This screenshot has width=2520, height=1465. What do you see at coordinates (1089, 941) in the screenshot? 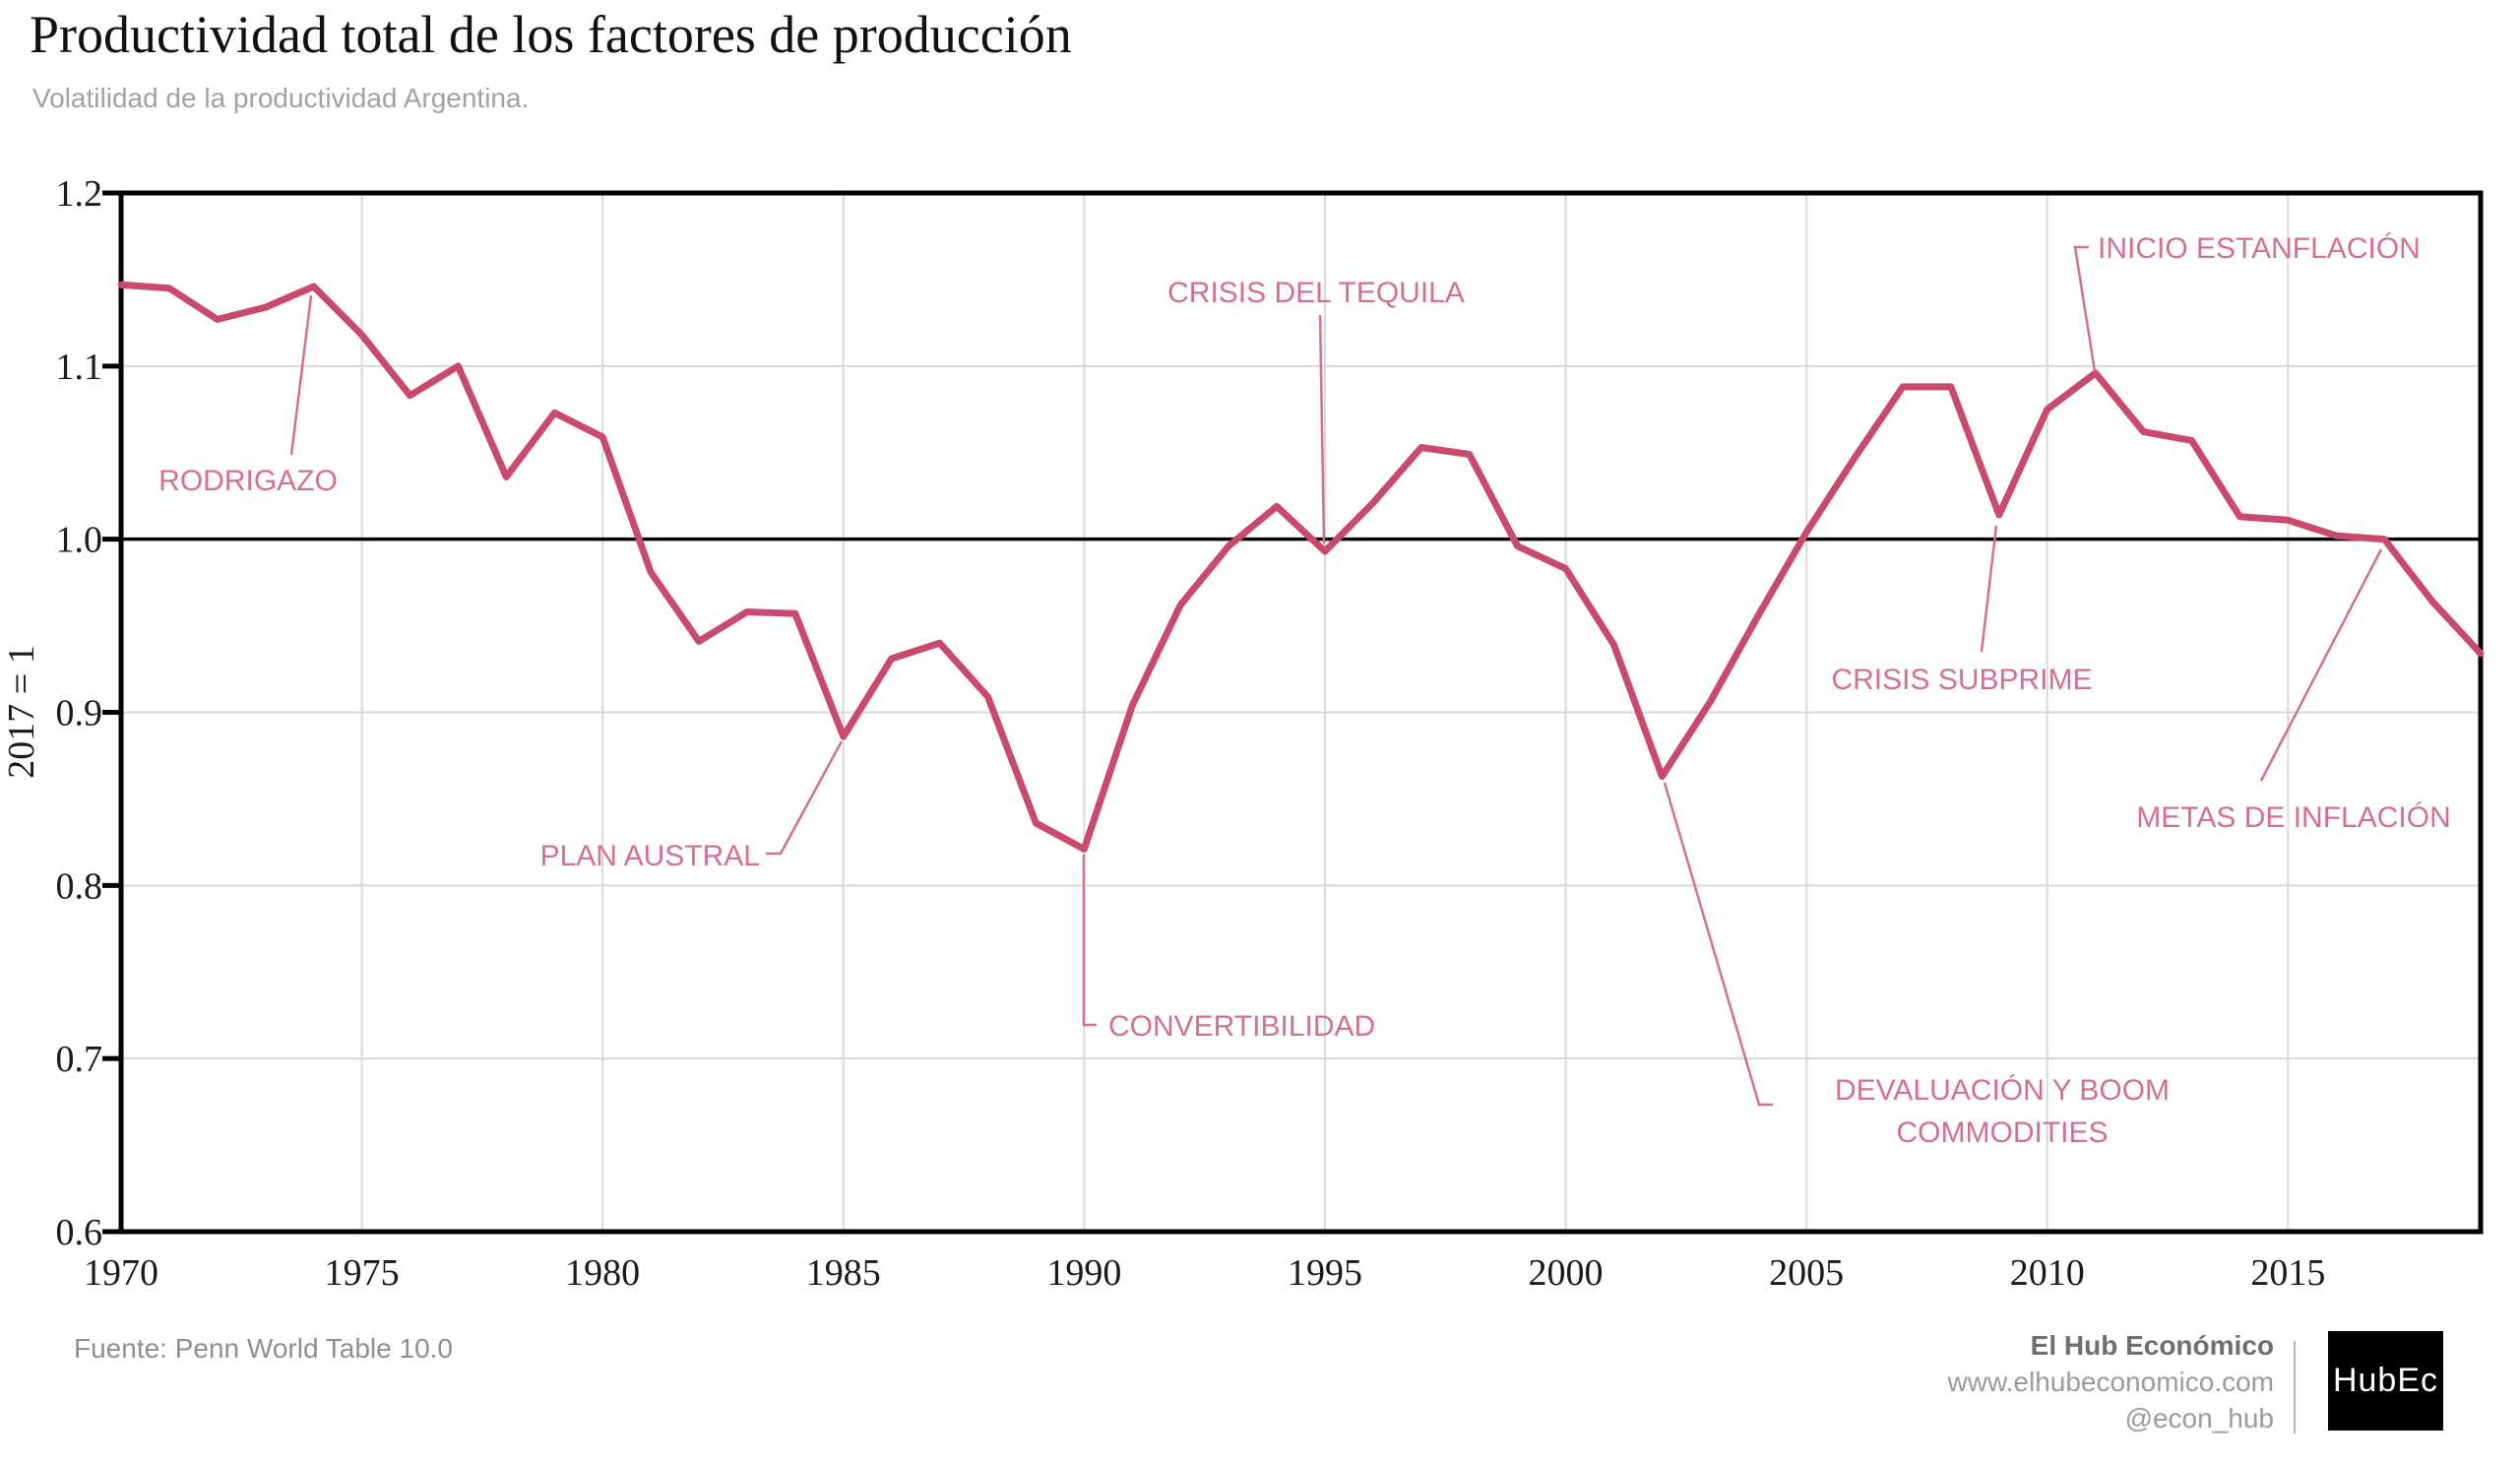
I see `annotation-connector-convertibilidad` at bounding box center [1089, 941].